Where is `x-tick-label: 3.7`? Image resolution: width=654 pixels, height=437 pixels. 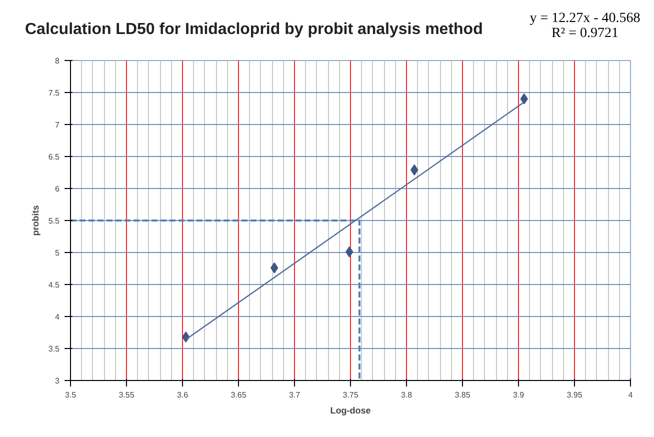 x-tick-label: 3.7 is located at coordinates (294, 395).